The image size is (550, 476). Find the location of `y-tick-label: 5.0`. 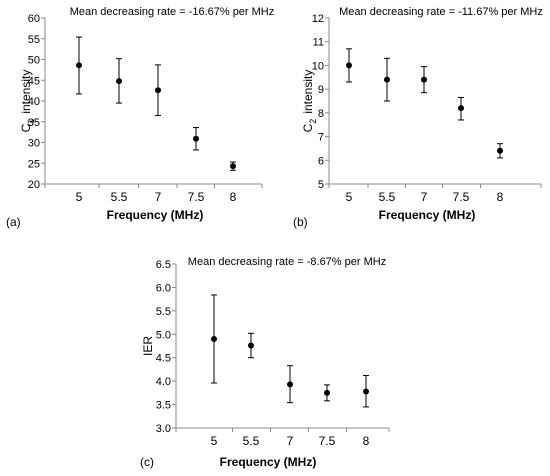

y-tick-label: 5.0 is located at coordinates (163, 335).